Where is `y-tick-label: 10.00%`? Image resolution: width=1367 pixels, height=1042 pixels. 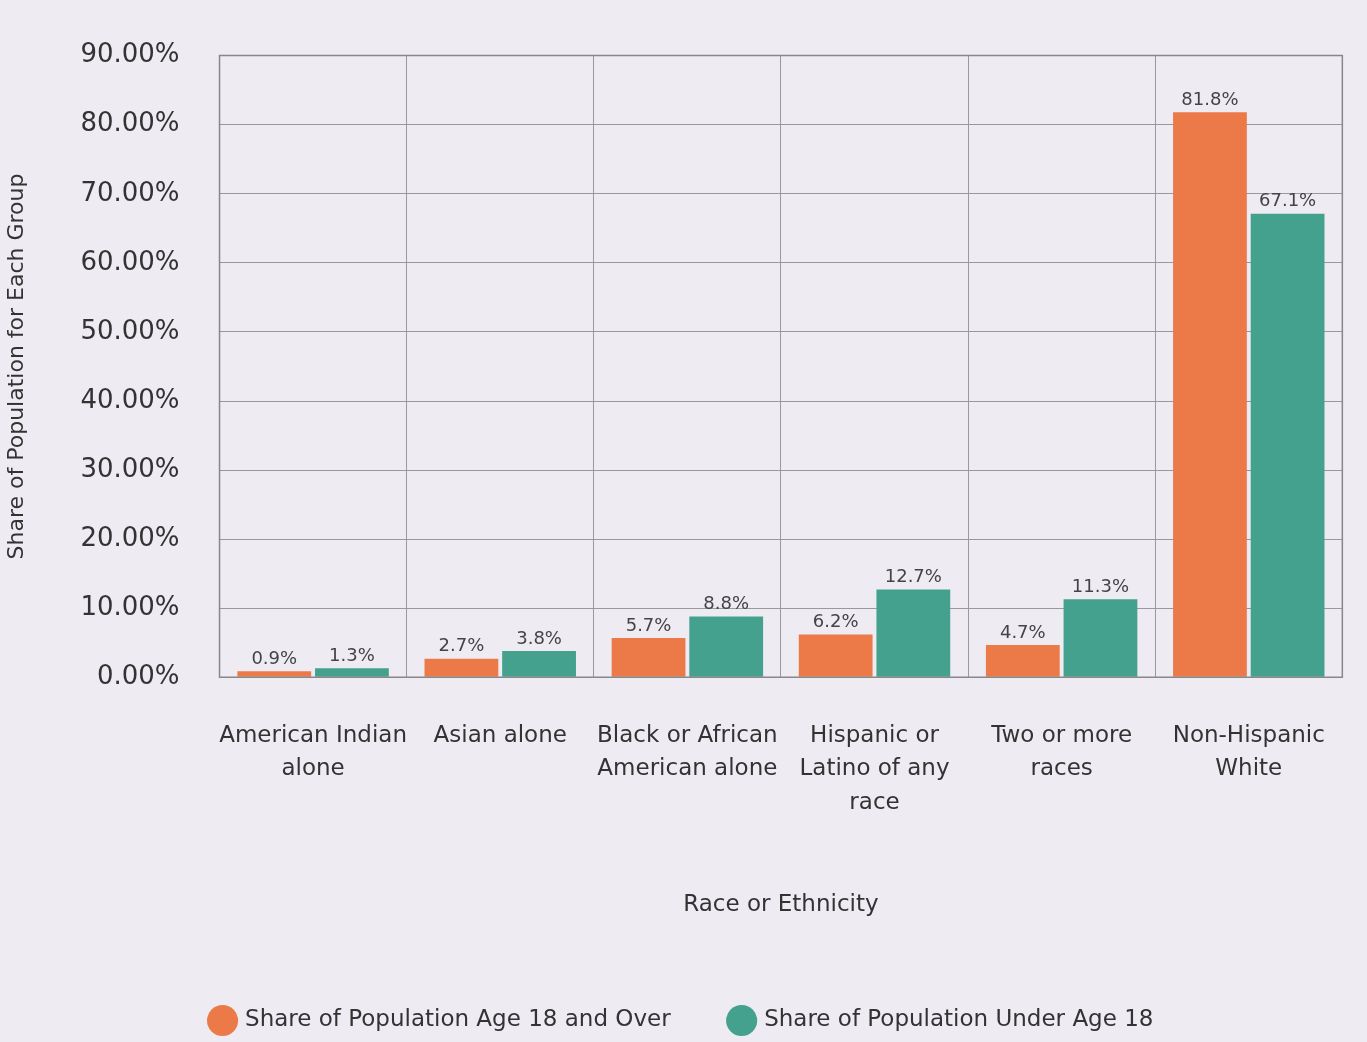 y-tick-label: 10.00% is located at coordinates (130, 606).